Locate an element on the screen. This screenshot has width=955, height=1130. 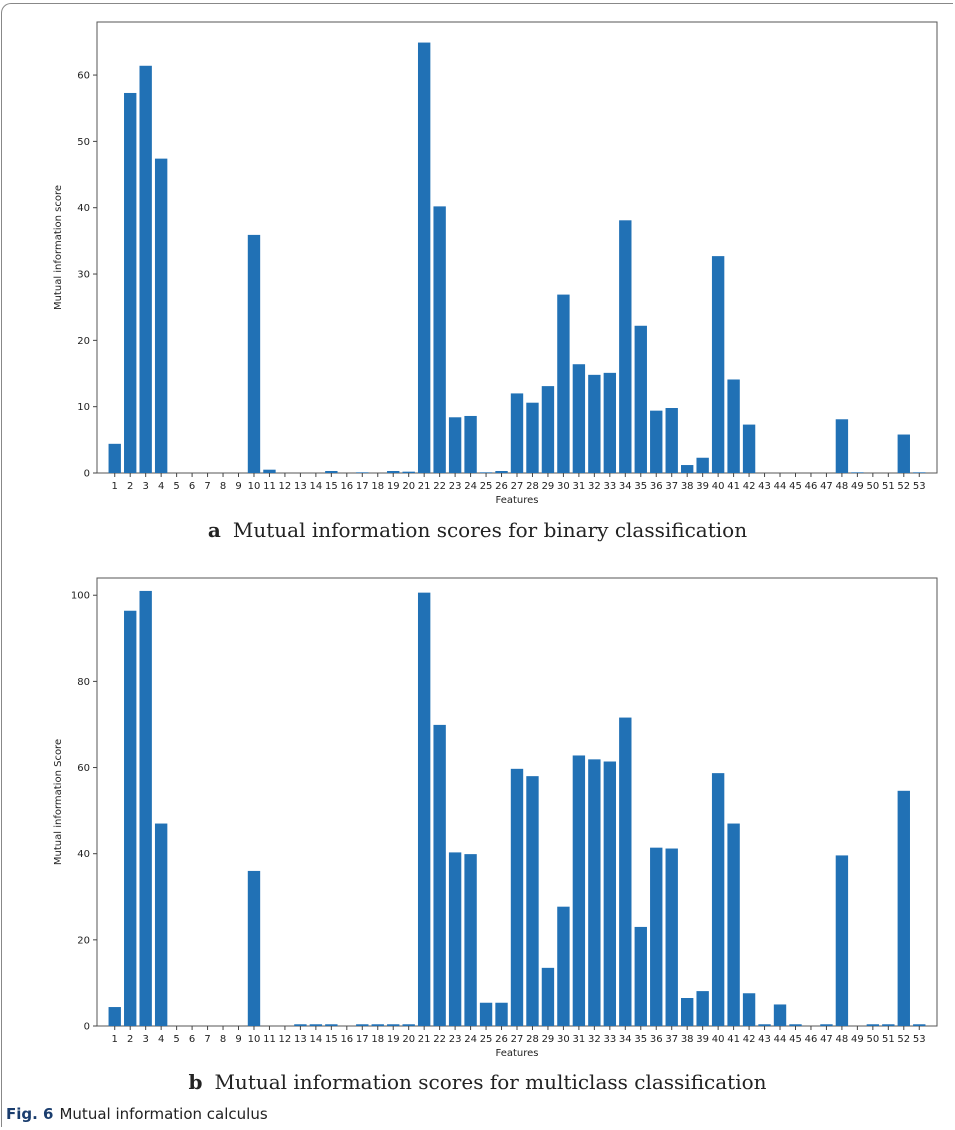
multiclass-xtick-label: 14 is located at coordinates (316, 1039).